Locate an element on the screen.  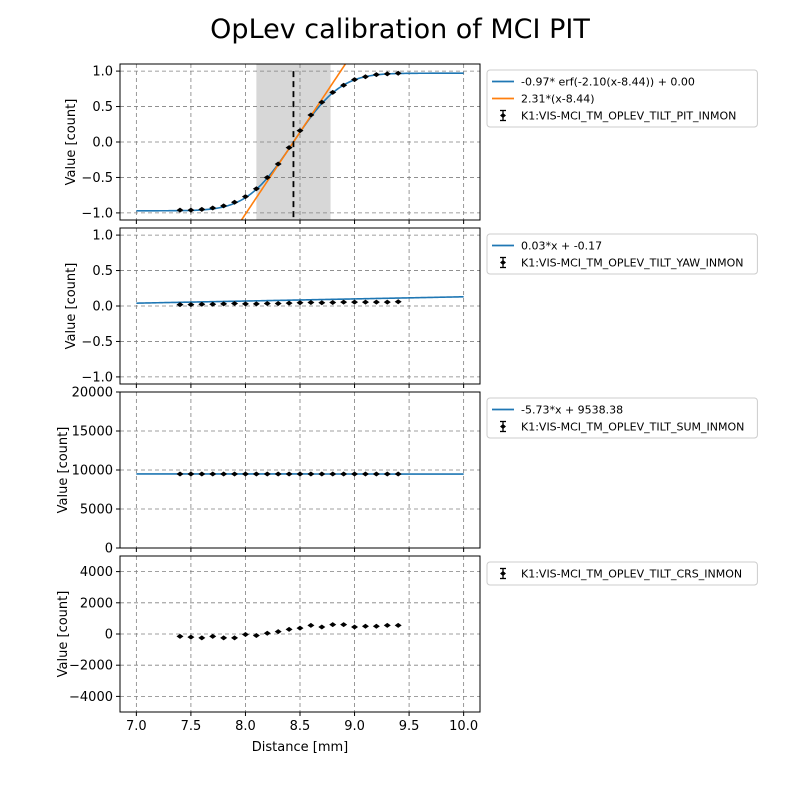
y-tick-label: 10000 is located at coordinates (92, 471).